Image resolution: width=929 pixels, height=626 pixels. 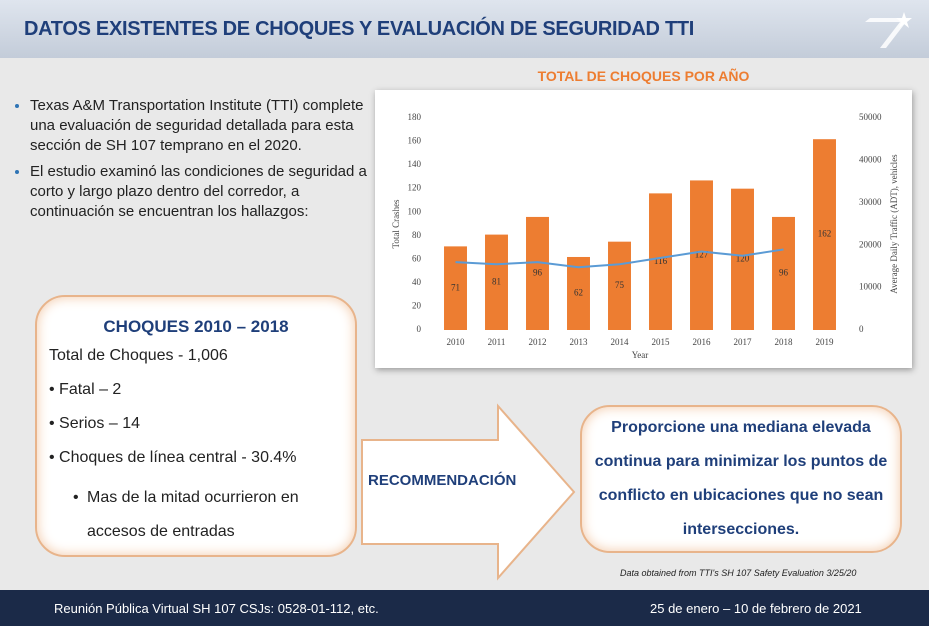 What do you see at coordinates (90, 389) in the screenshot?
I see `item-text: Fatal – 2` at bounding box center [90, 389].